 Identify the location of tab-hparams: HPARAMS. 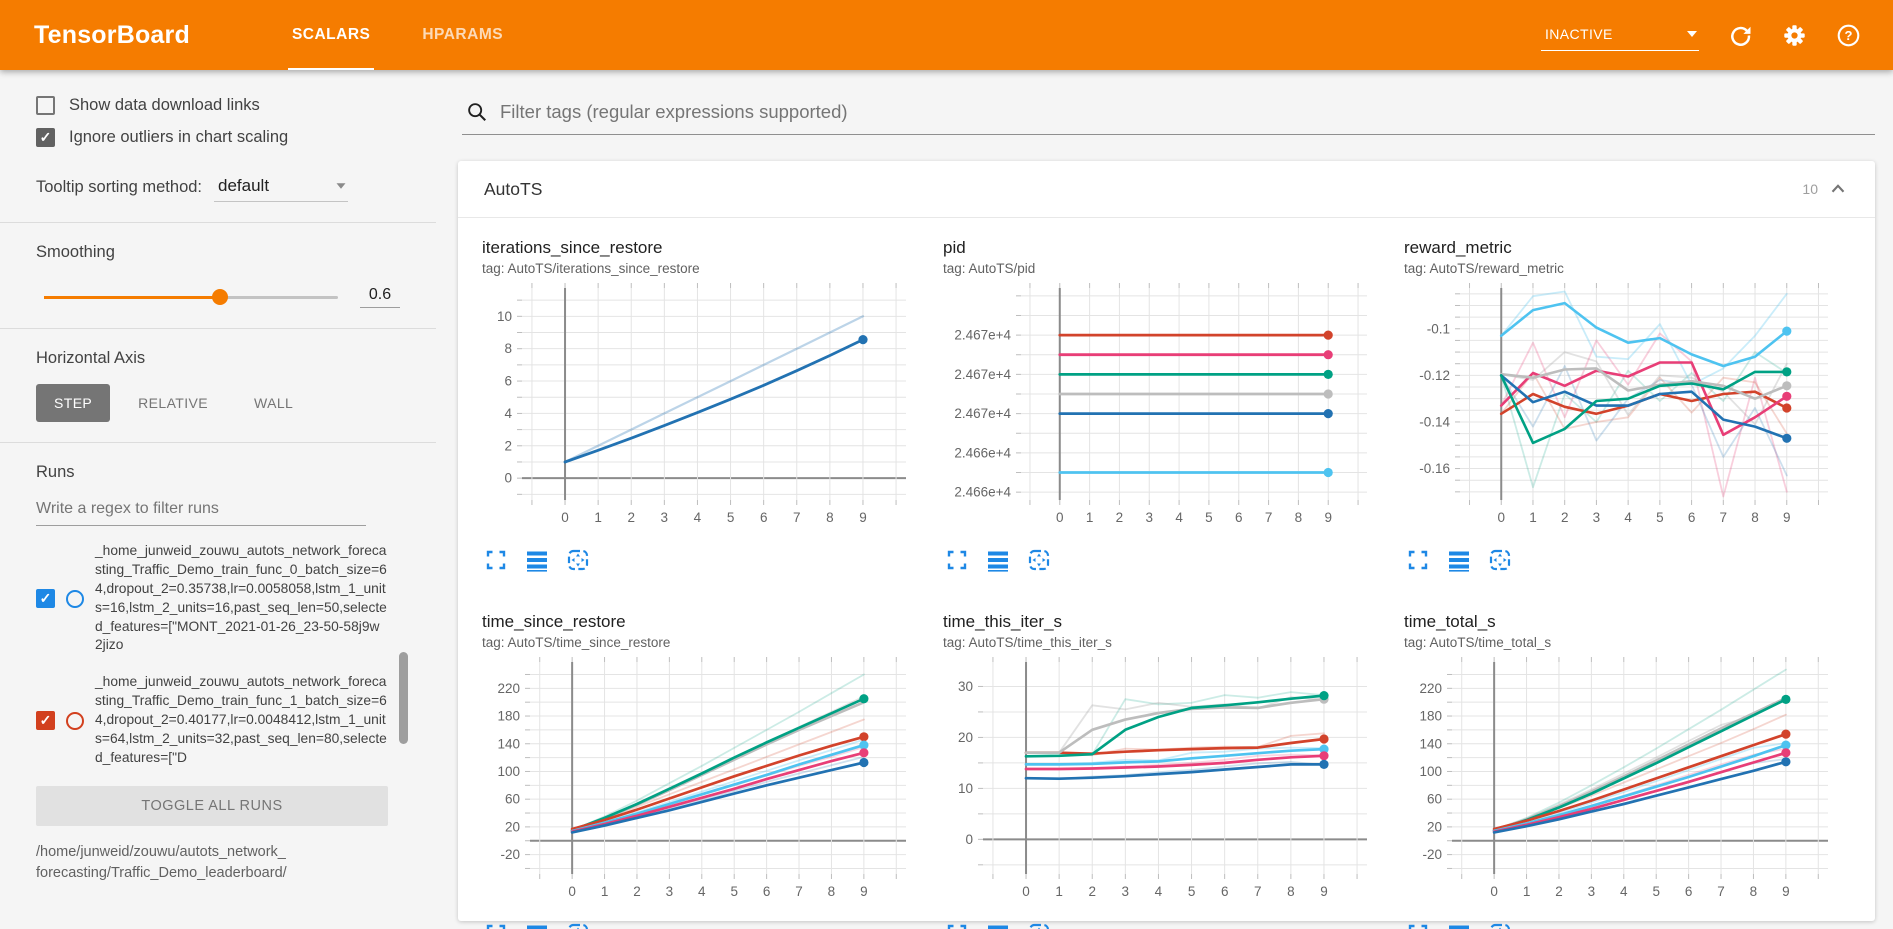
(462, 35).